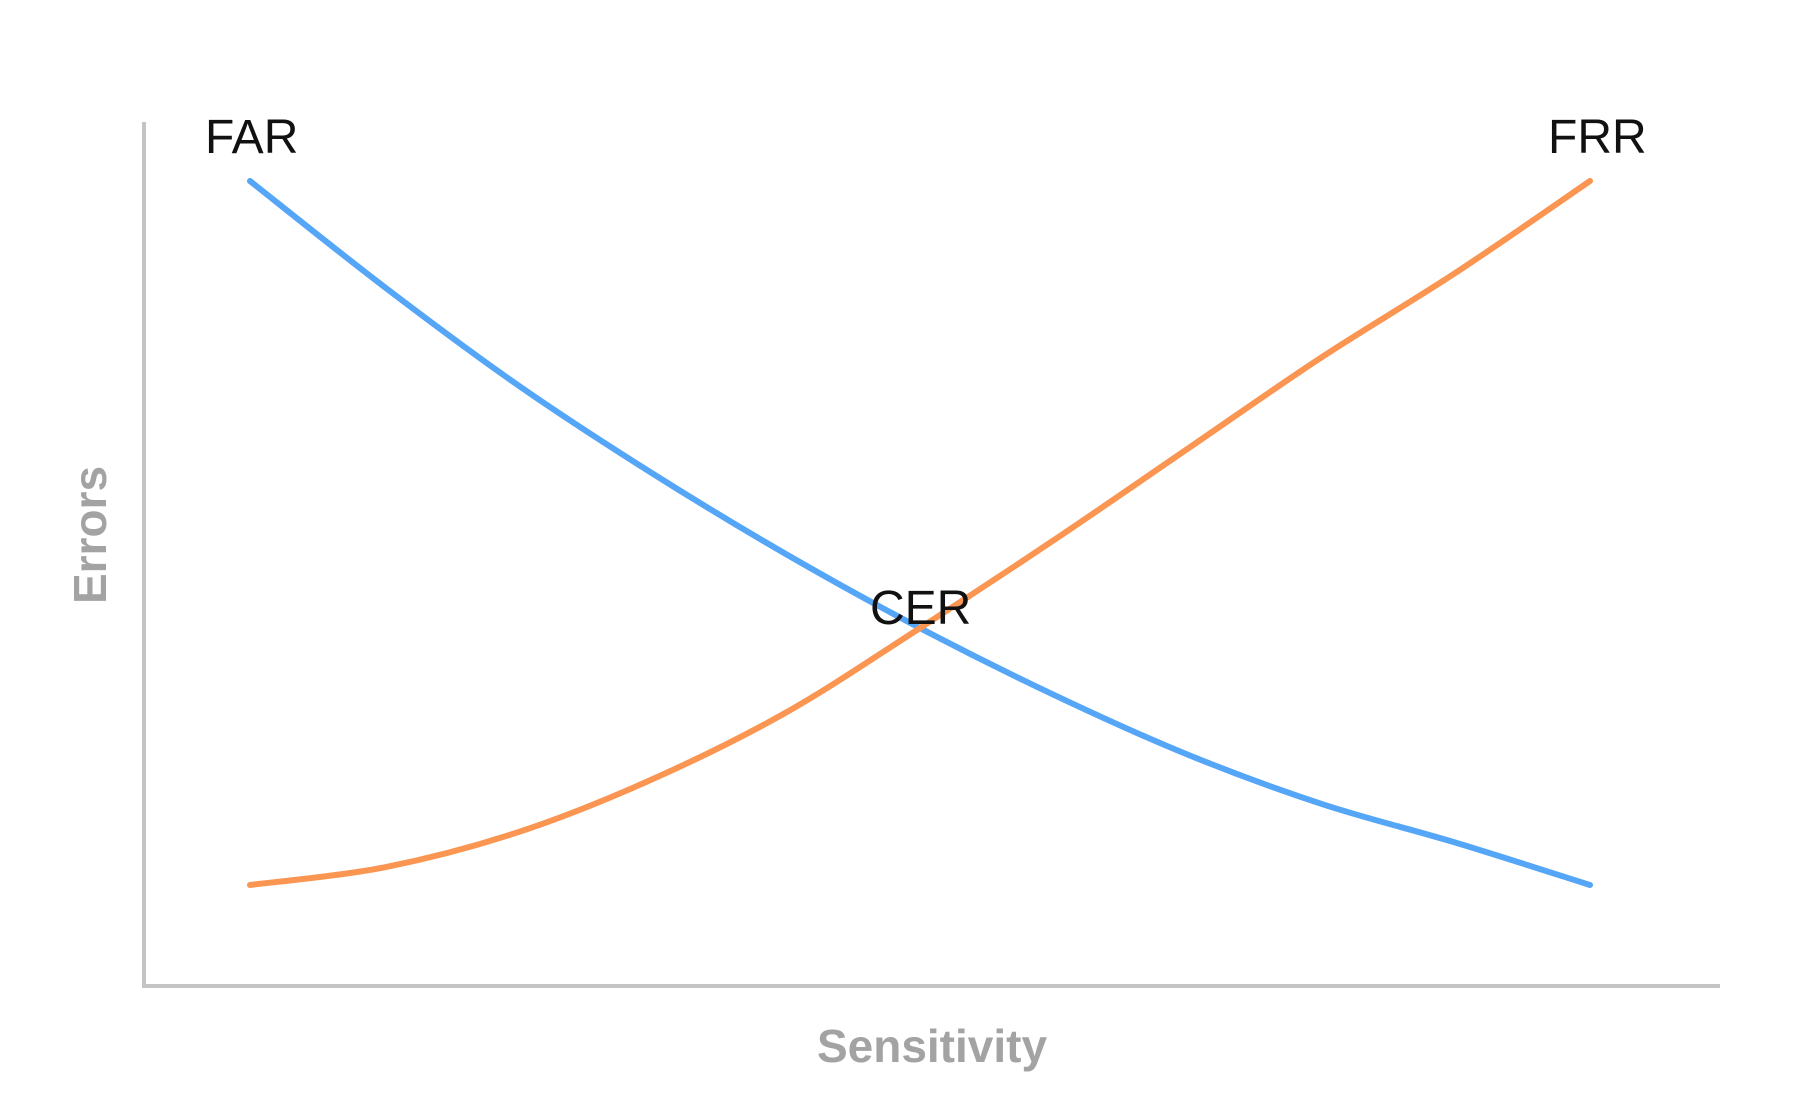  What do you see at coordinates (251, 137) in the screenshot?
I see `annotation-far: FAR` at bounding box center [251, 137].